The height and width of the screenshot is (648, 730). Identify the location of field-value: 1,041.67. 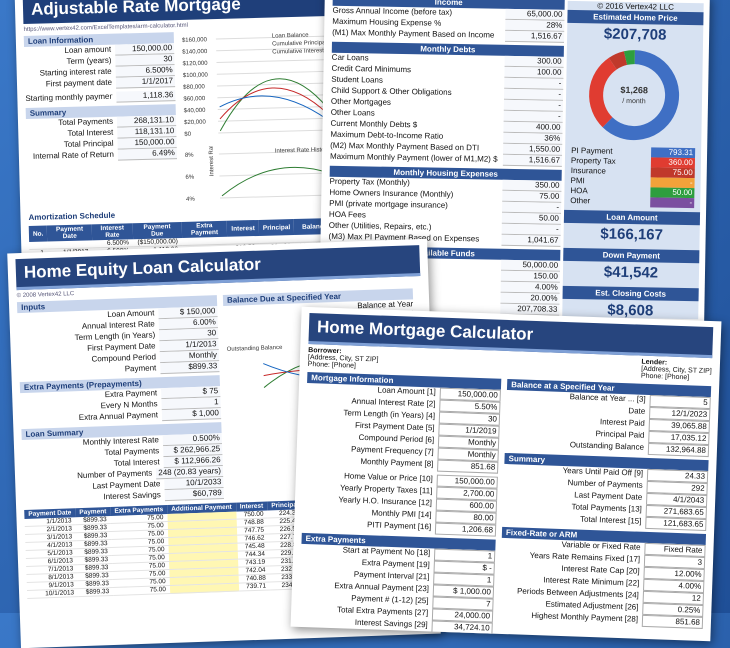
(531, 240).